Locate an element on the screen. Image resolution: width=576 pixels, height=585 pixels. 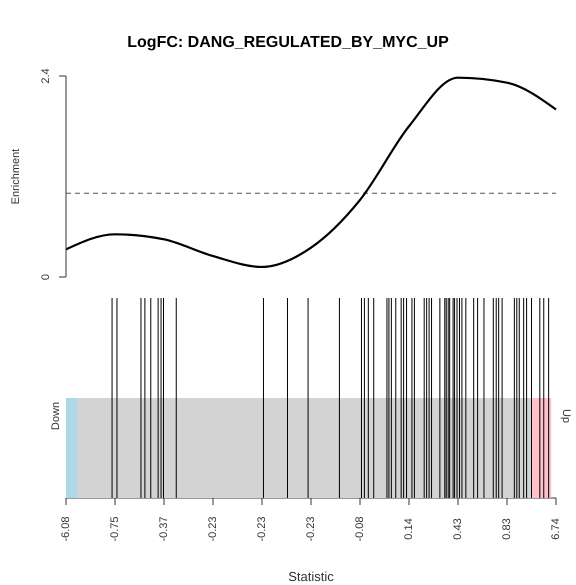
category-label: 0.83 is located at coordinates (507, 529).